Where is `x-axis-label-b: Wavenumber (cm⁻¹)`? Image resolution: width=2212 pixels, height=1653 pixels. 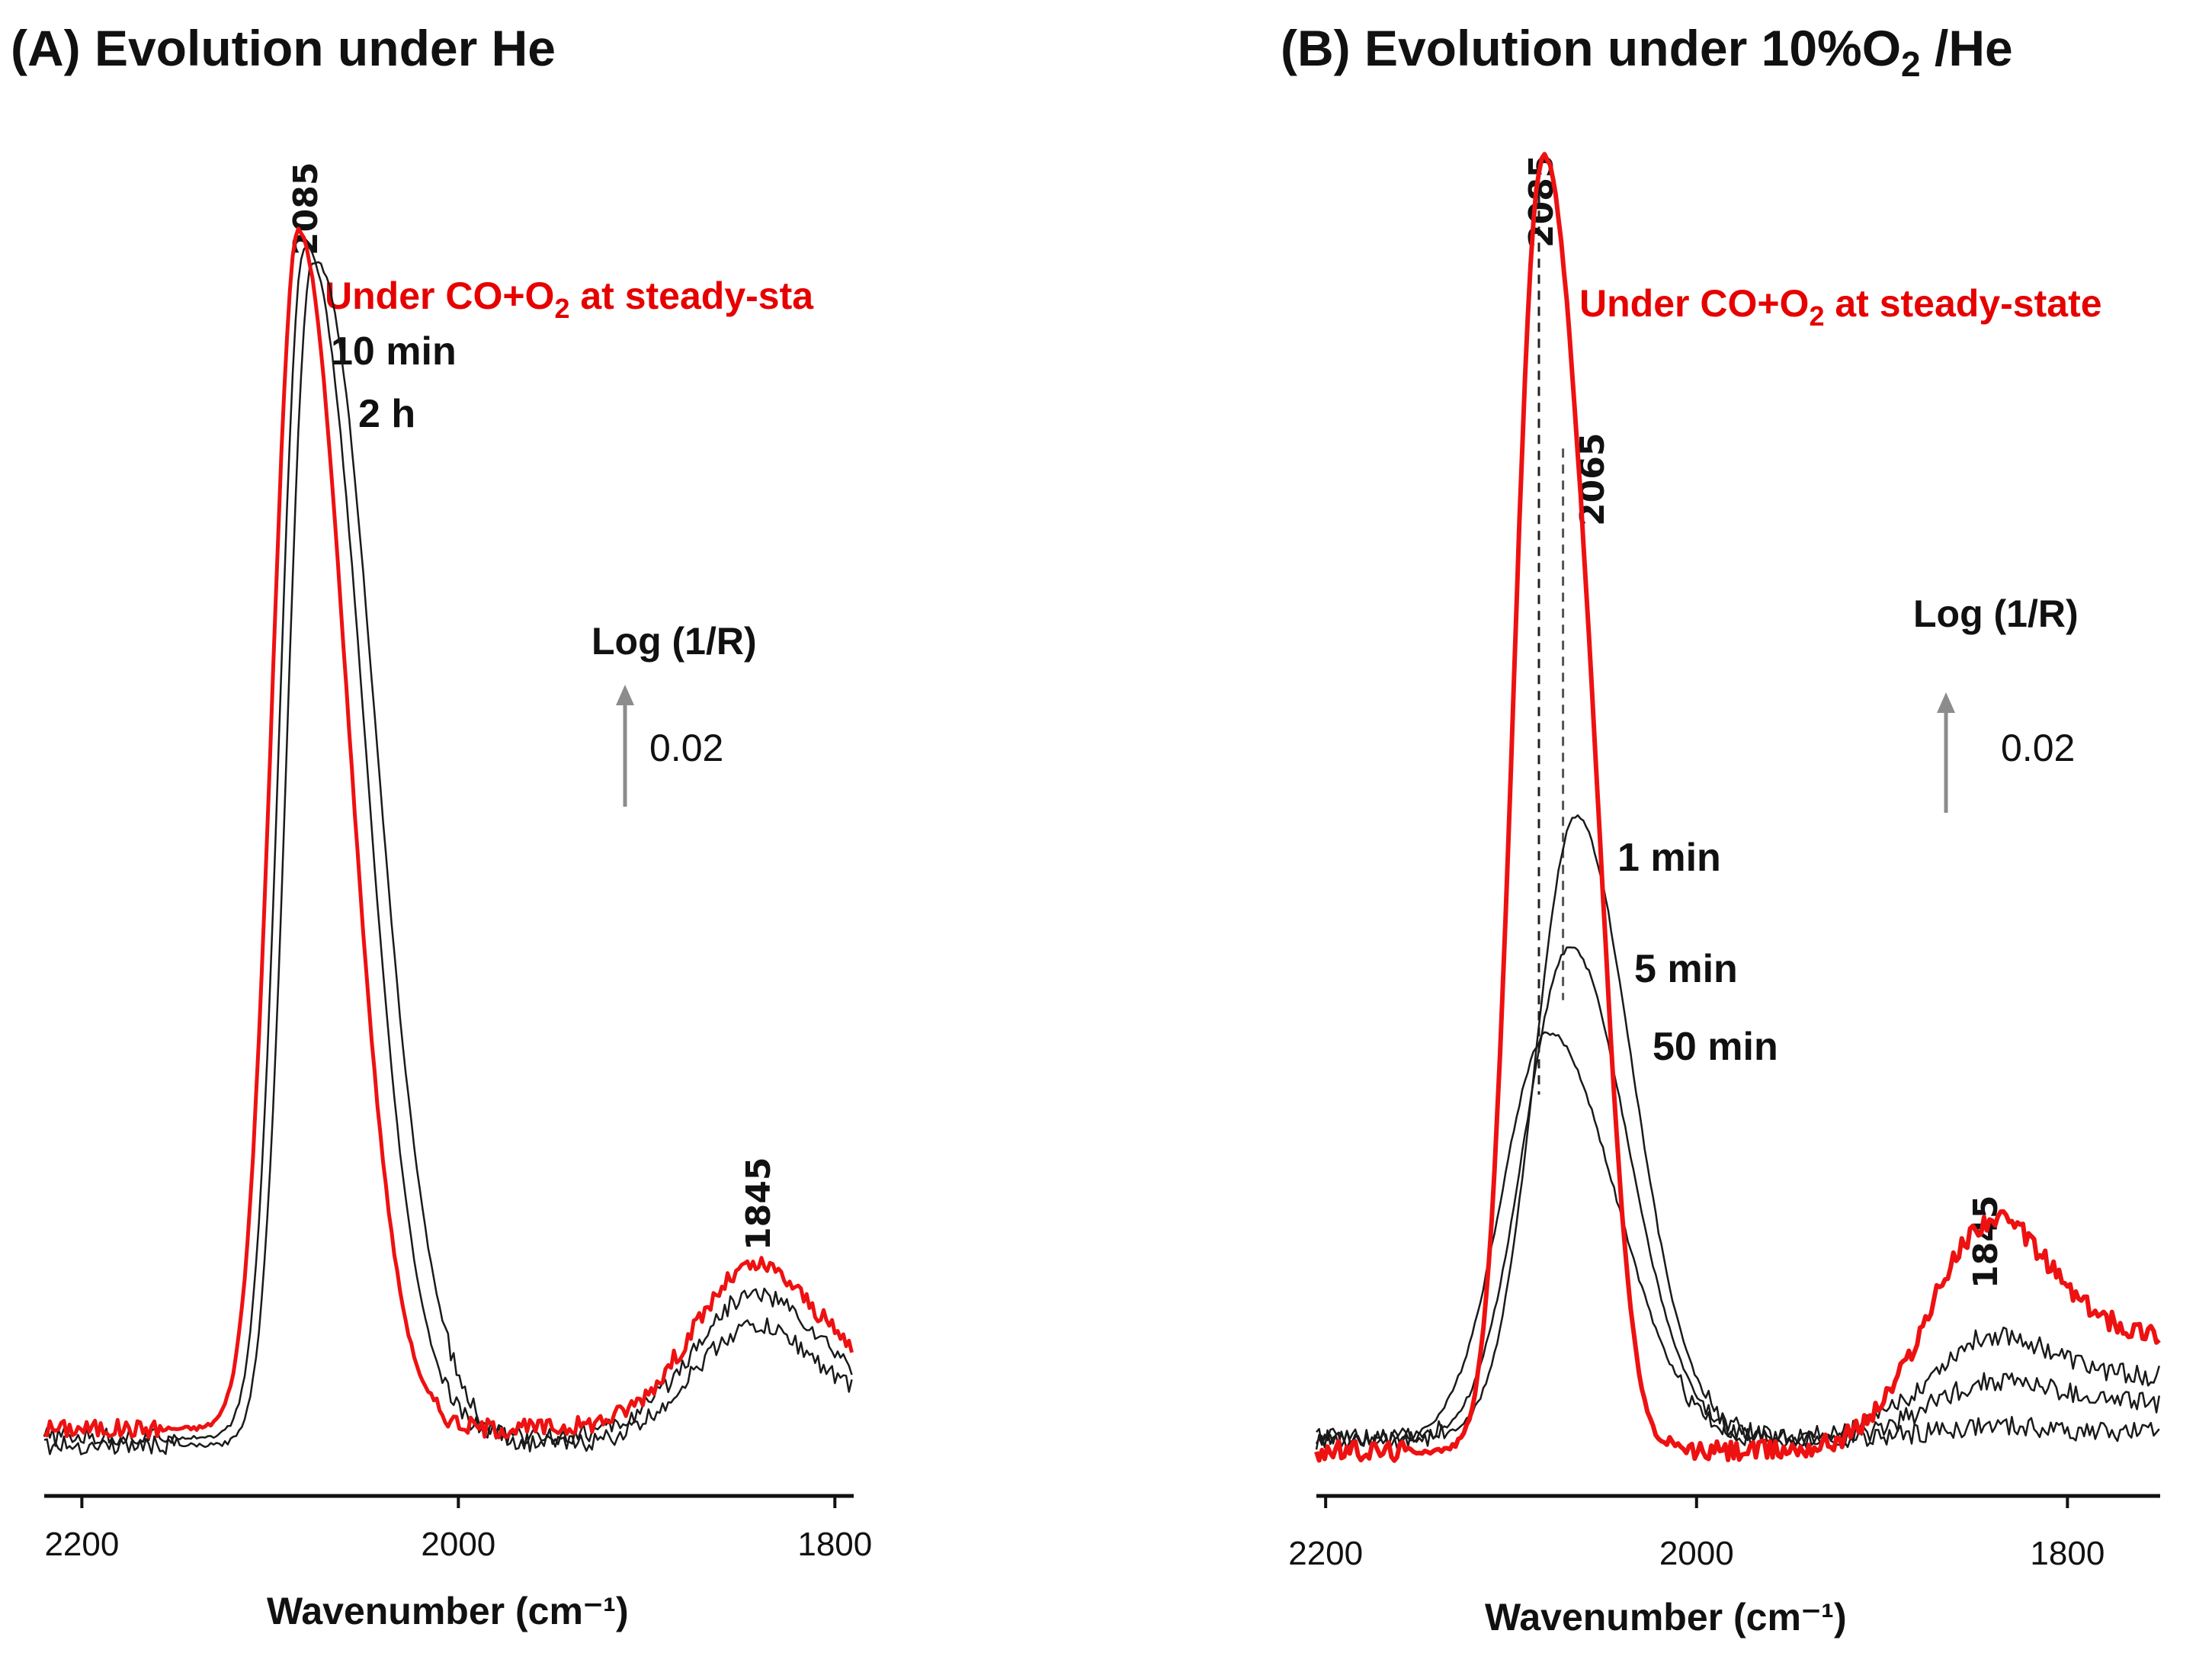
x-axis-label-b: Wavenumber (cm⁻¹) is located at coordinates (1666, 1617).